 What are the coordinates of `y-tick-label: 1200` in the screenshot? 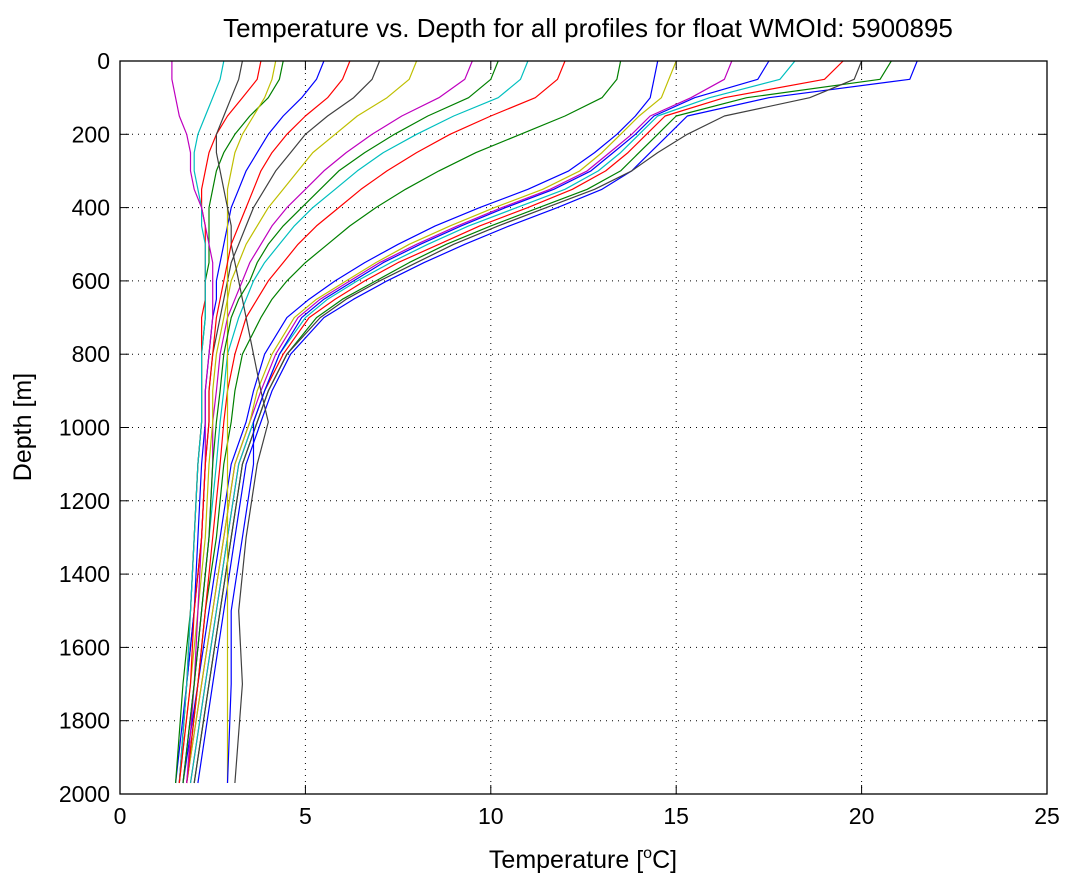 It's located at (84, 501).